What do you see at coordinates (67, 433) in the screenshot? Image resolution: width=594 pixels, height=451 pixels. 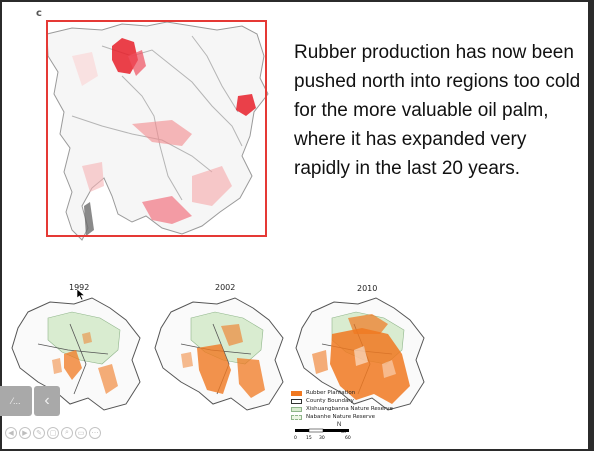 I see `zoom-icon: ⌕` at bounding box center [67, 433].